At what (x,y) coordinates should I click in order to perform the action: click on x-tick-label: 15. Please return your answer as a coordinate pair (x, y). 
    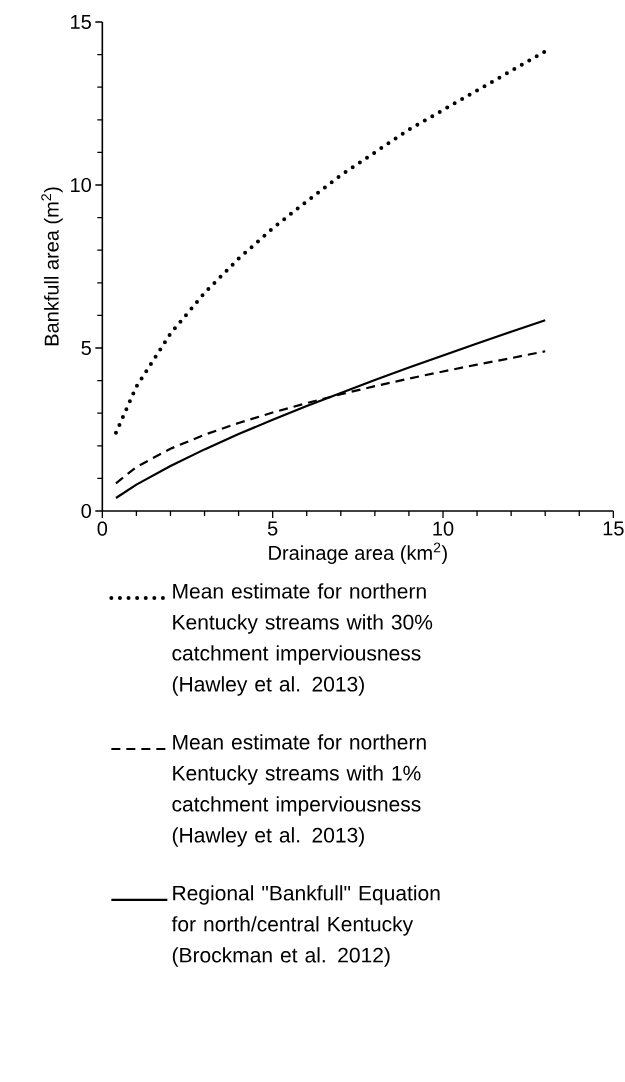
    Looking at the image, I should click on (613, 528).